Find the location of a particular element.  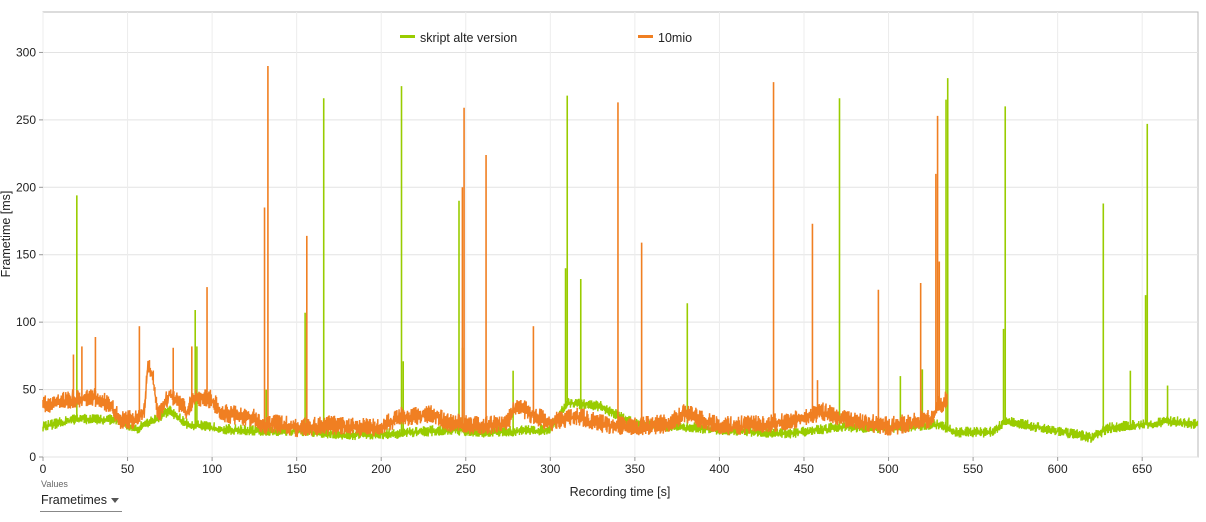

values-dropdown: Frametimes is located at coordinates (81, 500).